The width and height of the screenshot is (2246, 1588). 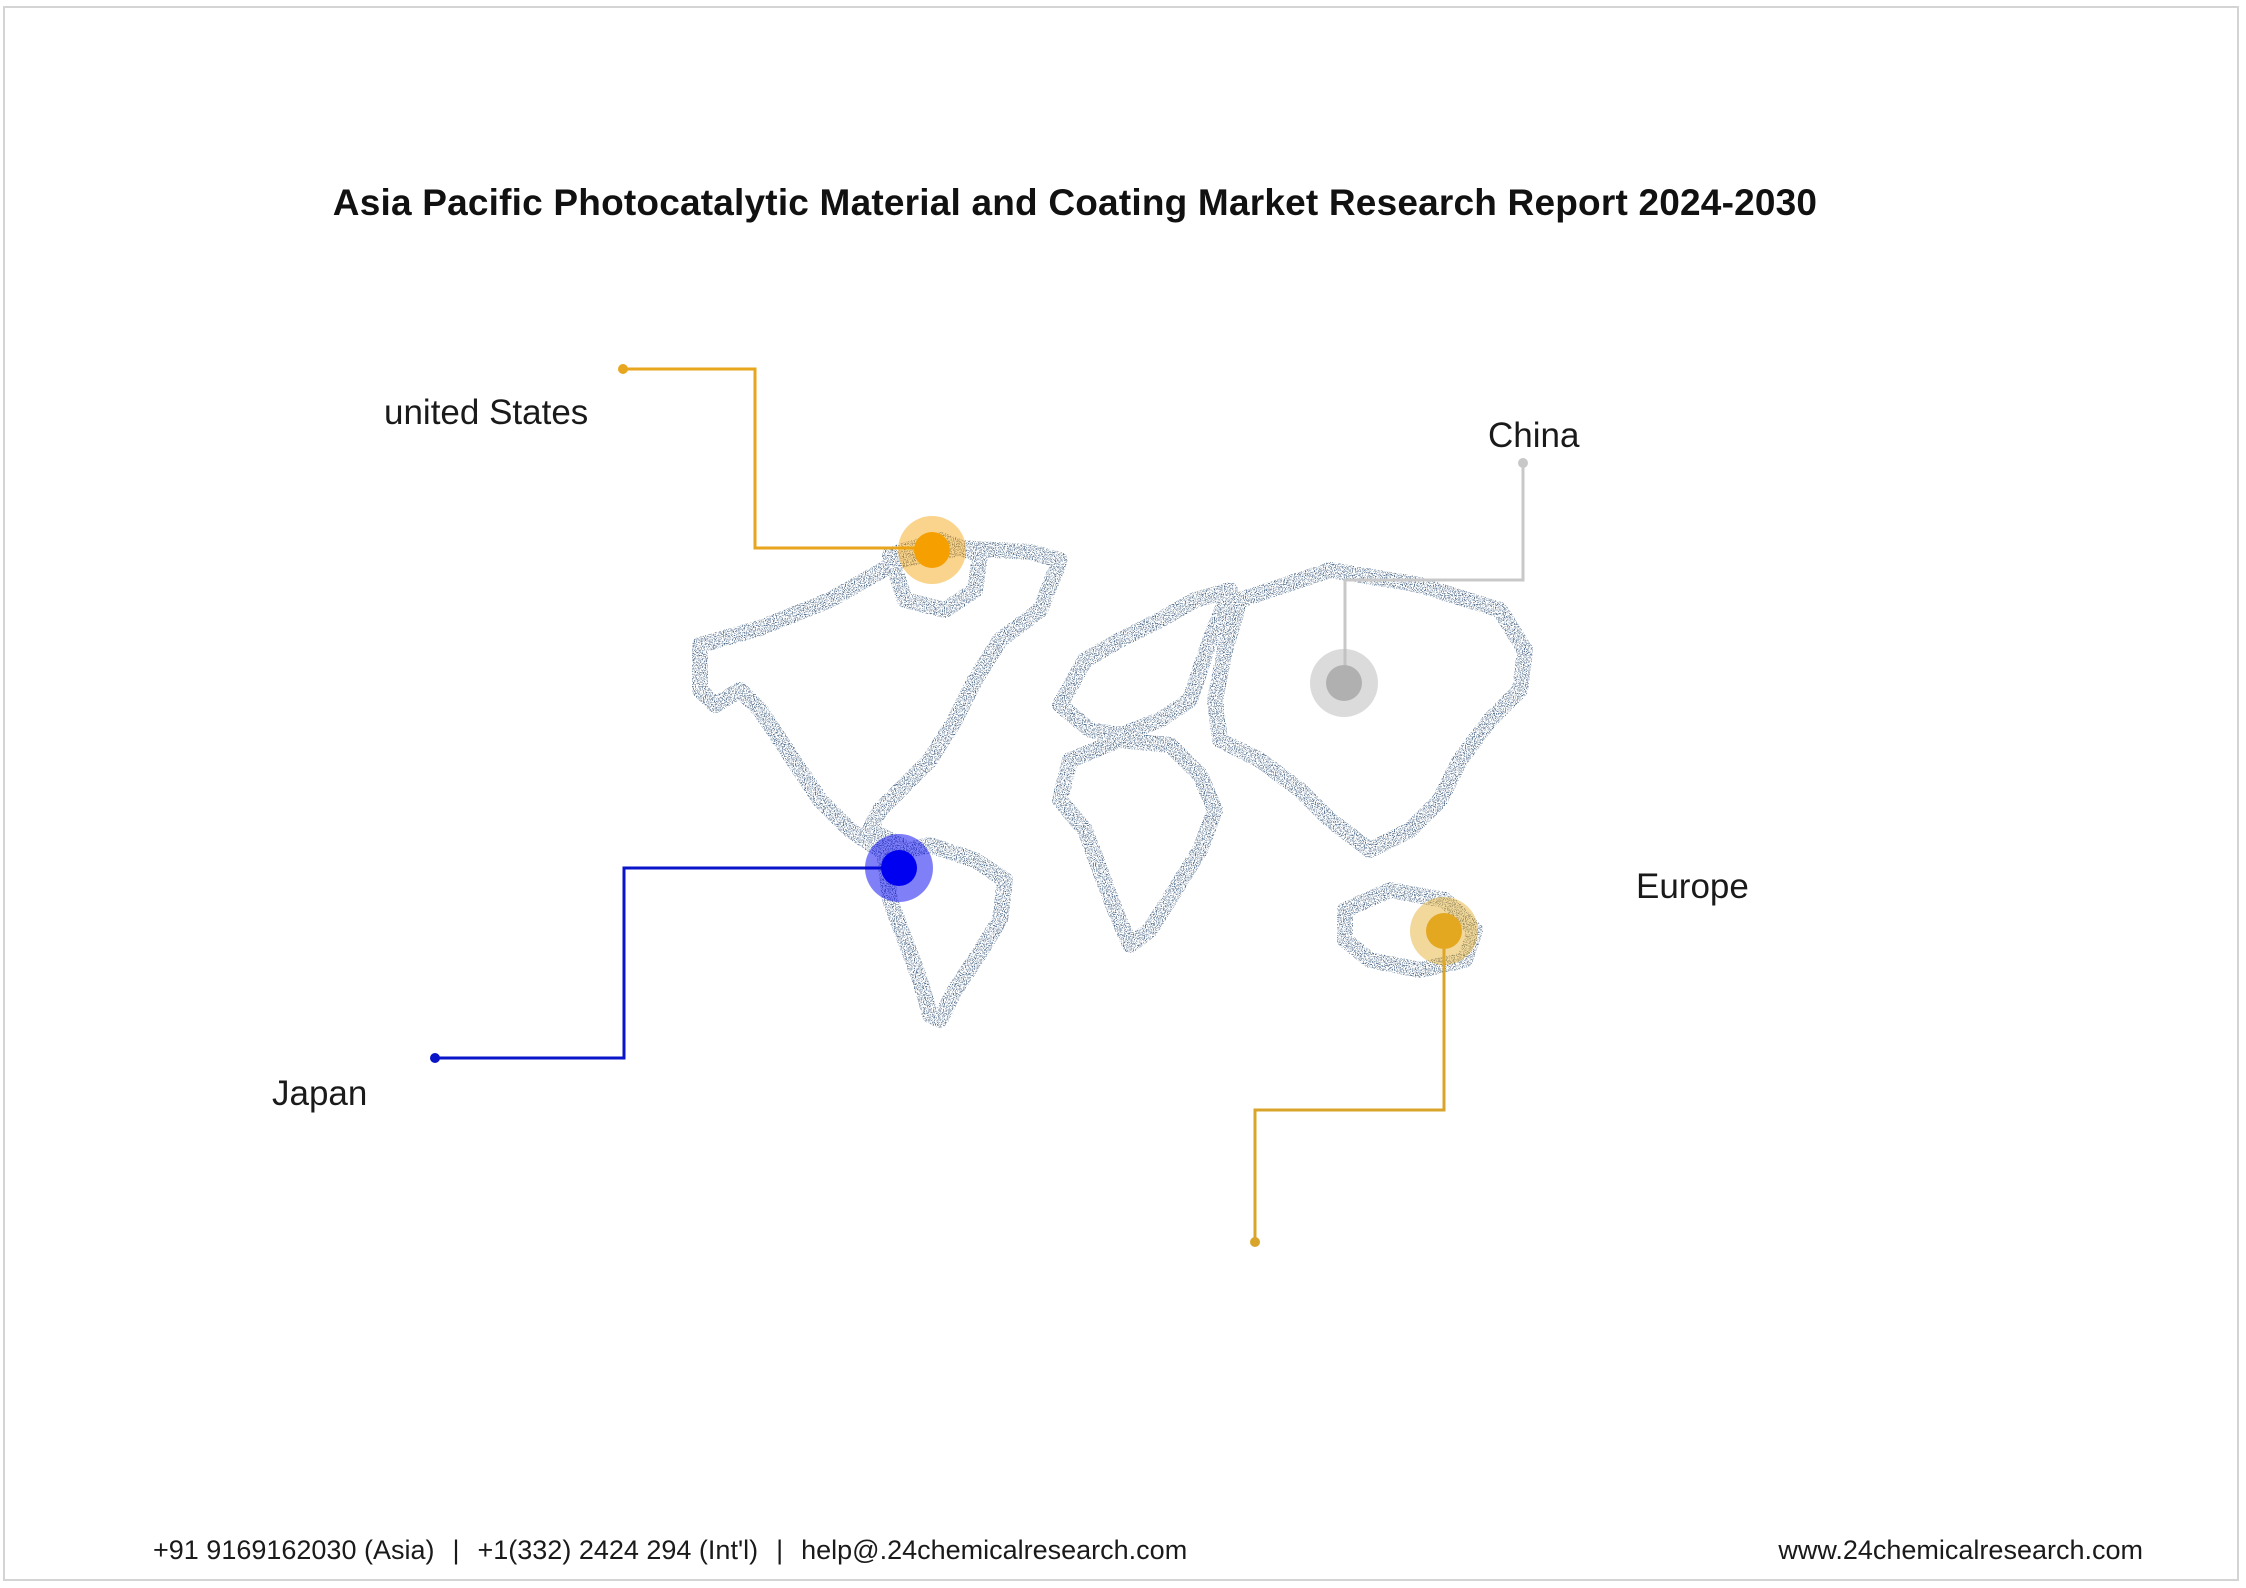 I want to click on region-label-china: China, so click(x=1534, y=435).